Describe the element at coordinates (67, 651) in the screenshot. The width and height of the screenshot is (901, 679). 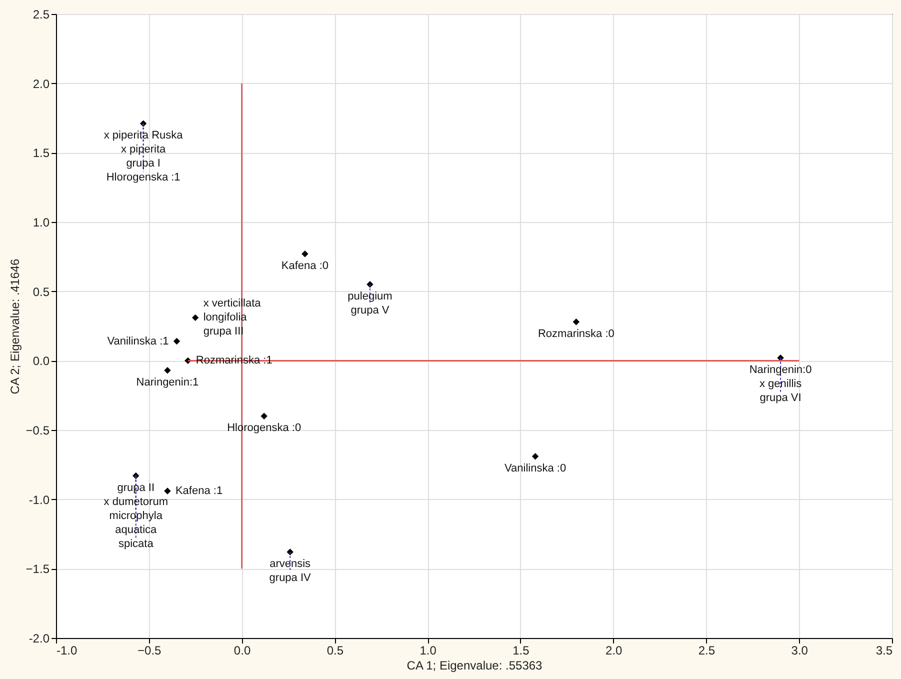
I see `x-tick-label: -1.0` at that location.